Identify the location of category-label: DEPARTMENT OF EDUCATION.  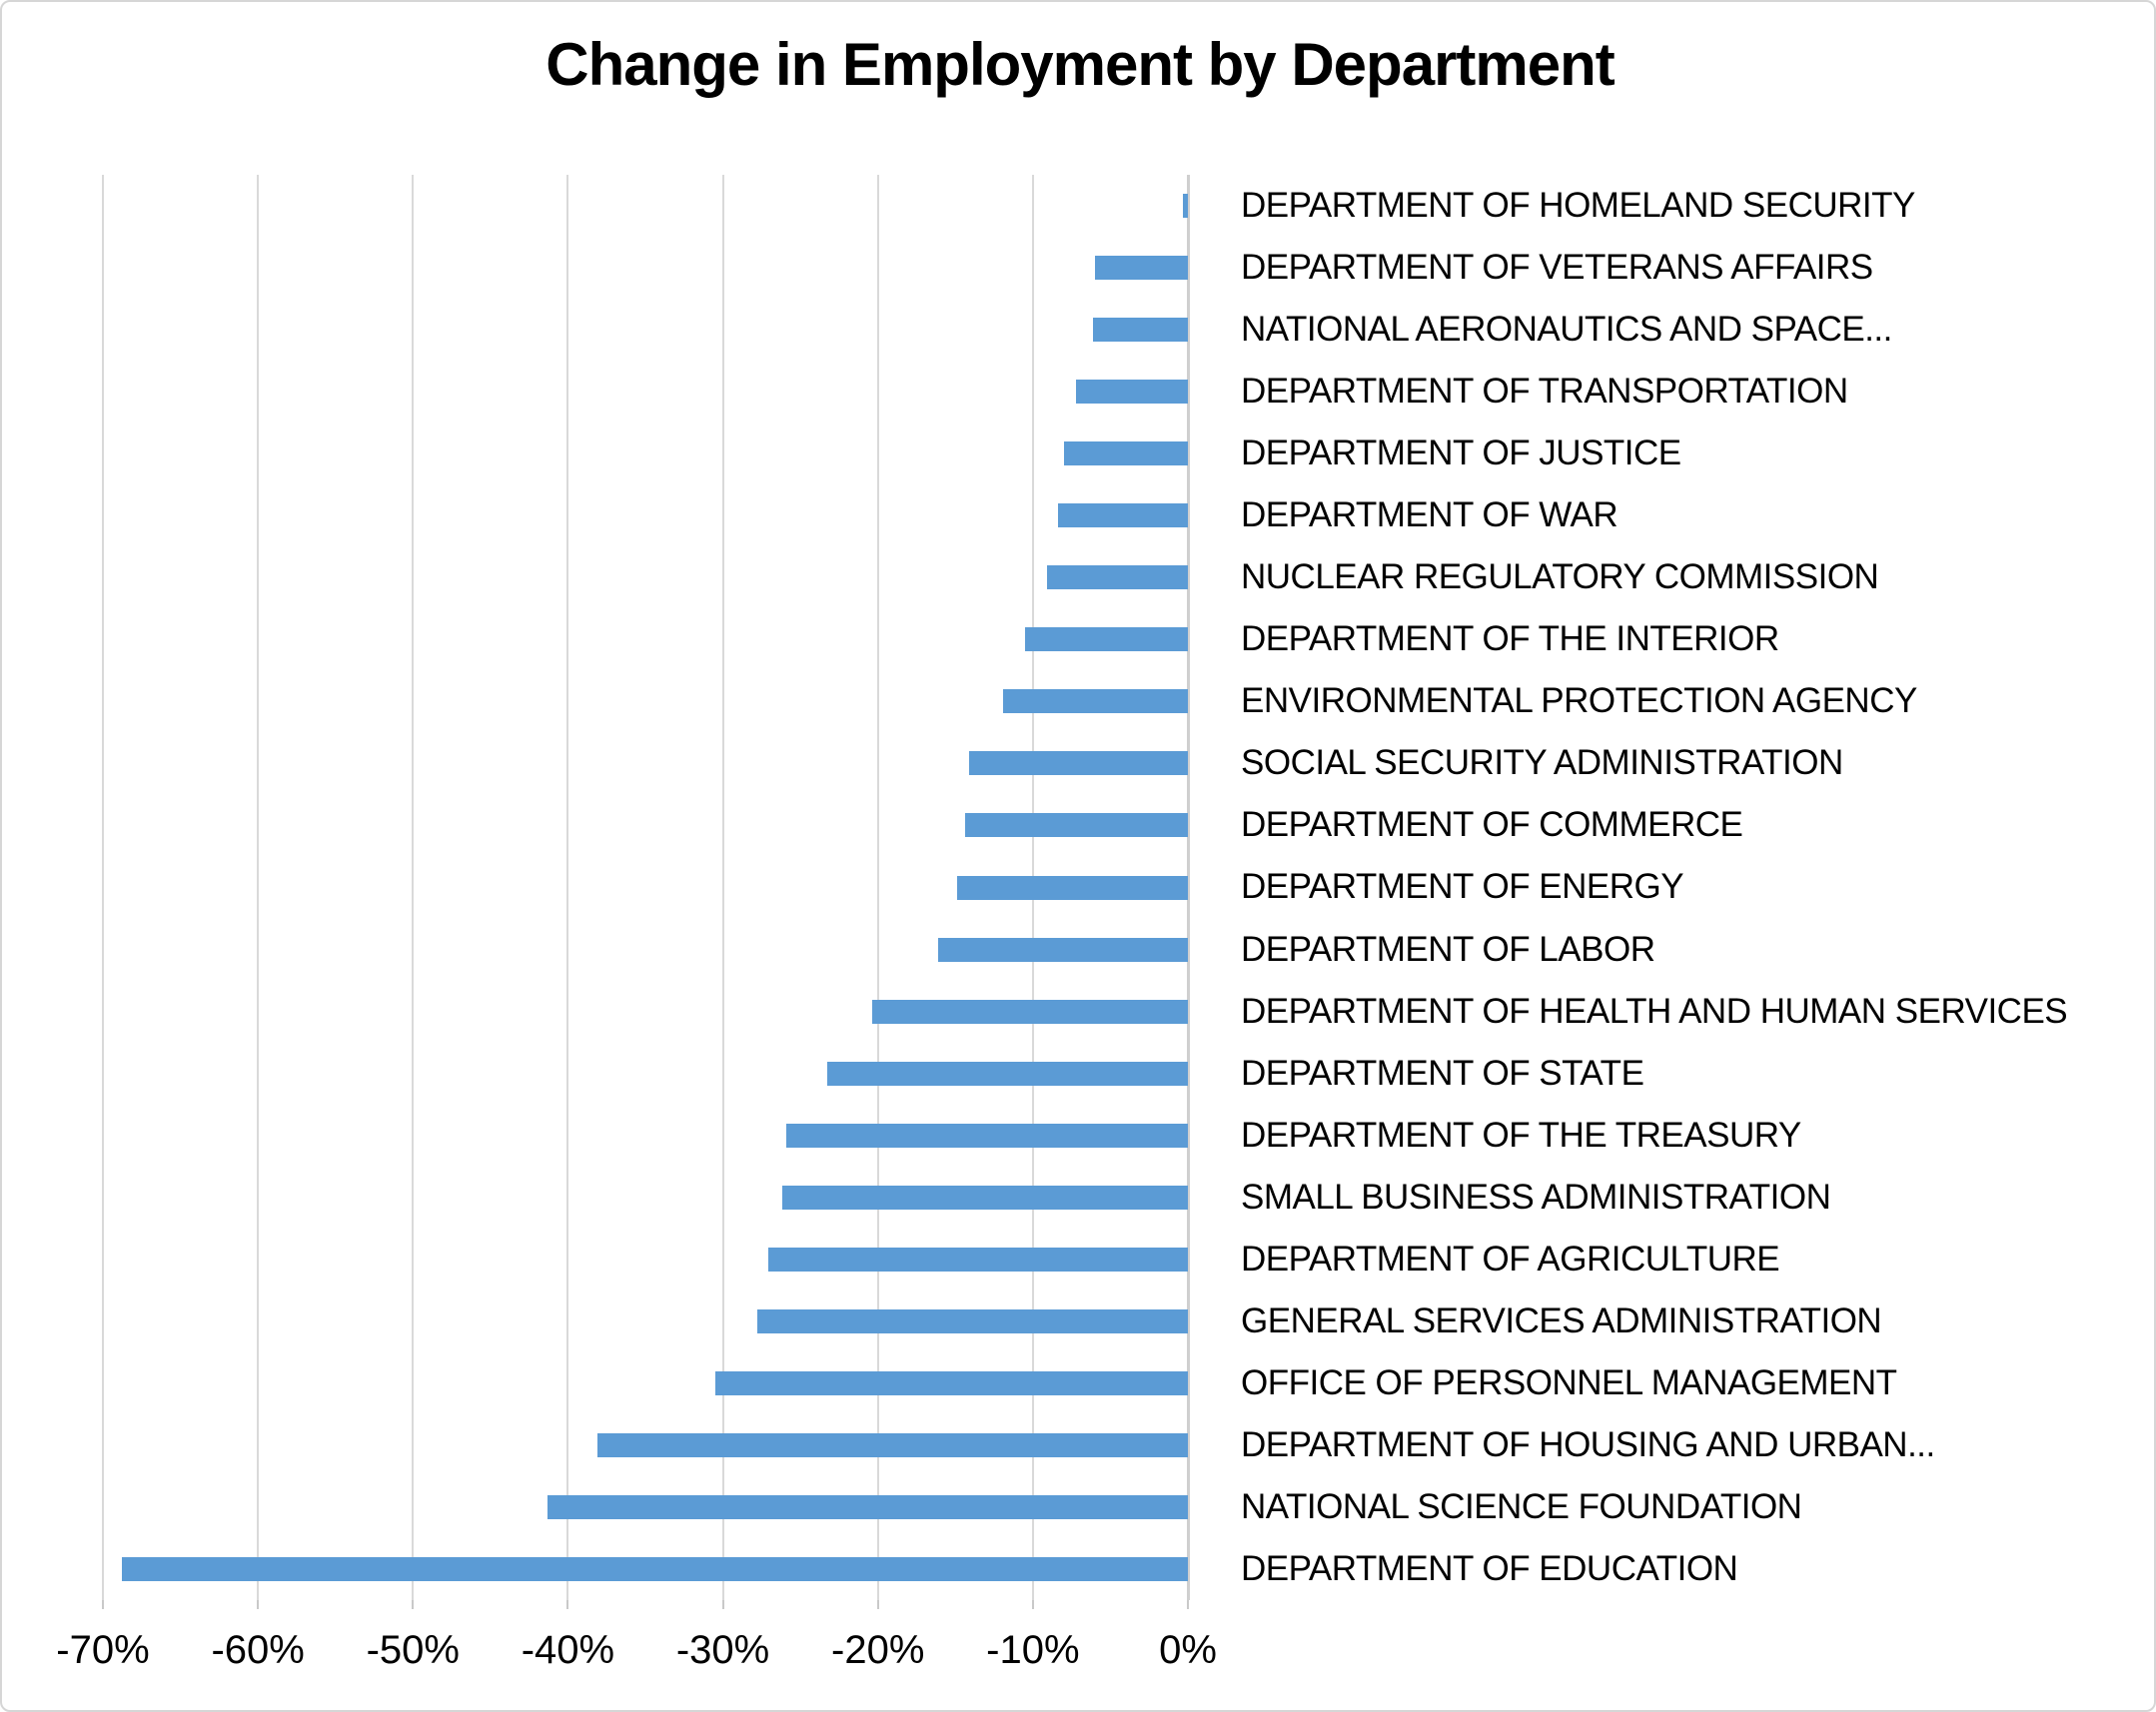
(1489, 1568).